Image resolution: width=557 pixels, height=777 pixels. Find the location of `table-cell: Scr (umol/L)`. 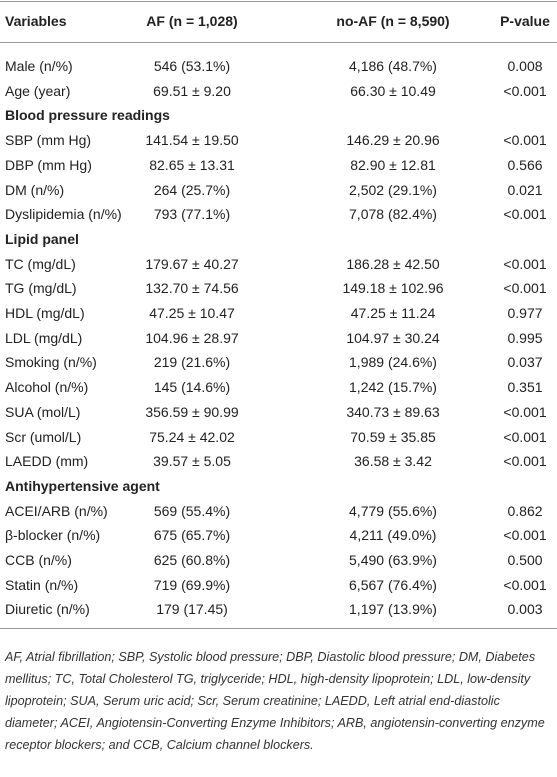

table-cell: Scr (umol/L) is located at coordinates (43, 436).